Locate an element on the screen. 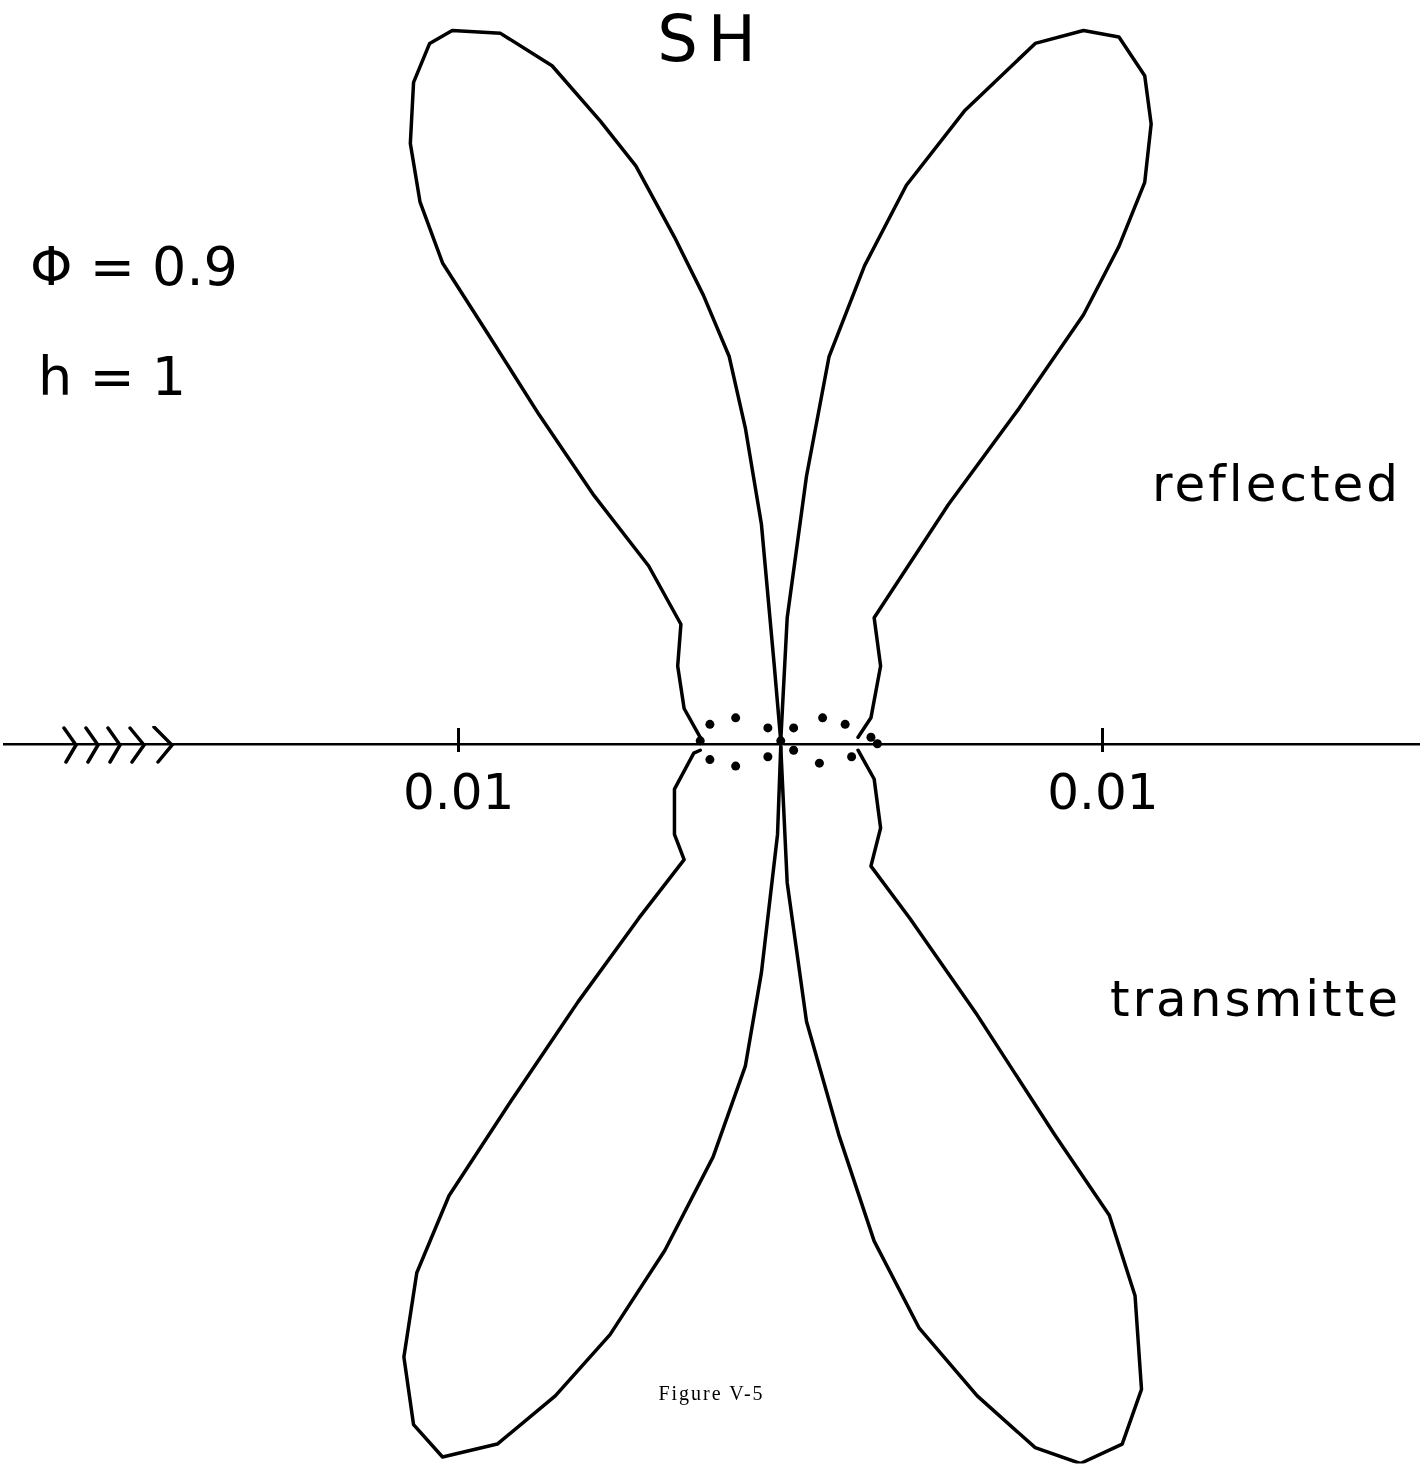 Image resolution: width=1423 pixels, height=1468 pixels. annotation: transmitte is located at coordinates (1255, 999).